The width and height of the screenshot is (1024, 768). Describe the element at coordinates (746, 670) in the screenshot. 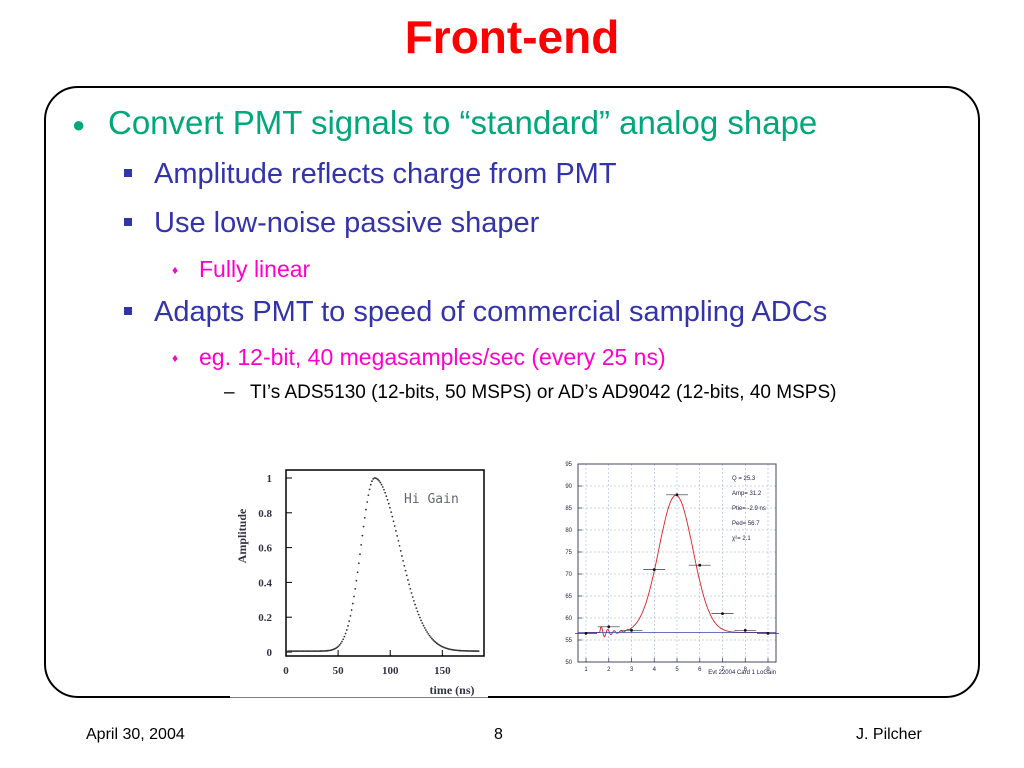

I see `plot2-x-tick-label: 8` at that location.